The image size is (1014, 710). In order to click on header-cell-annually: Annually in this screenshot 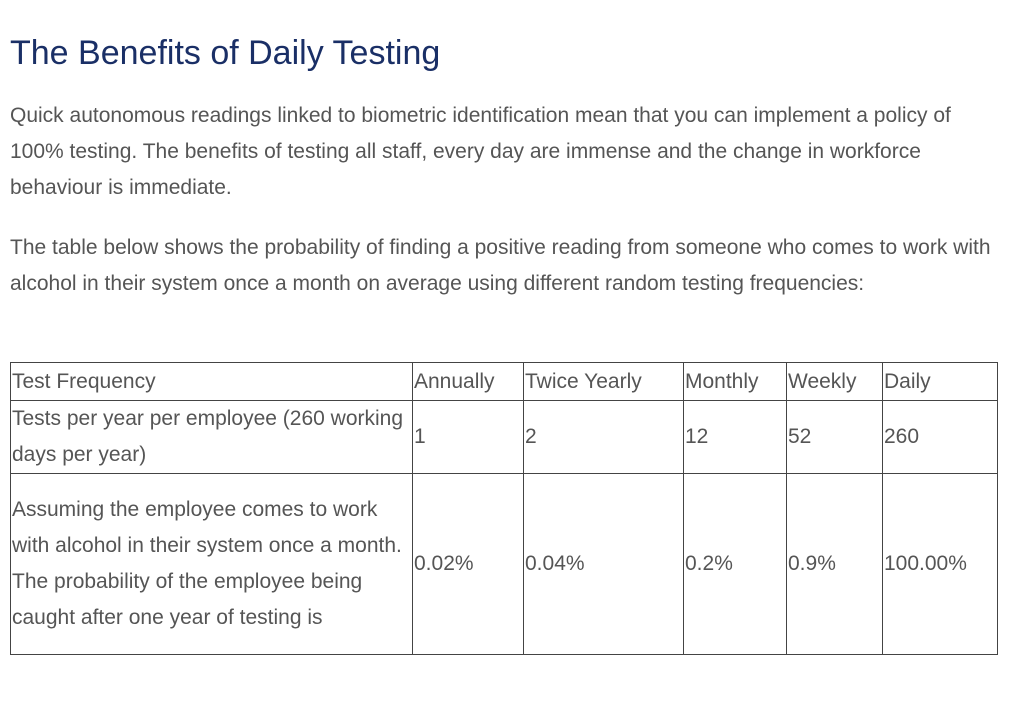, I will do `click(468, 381)`.